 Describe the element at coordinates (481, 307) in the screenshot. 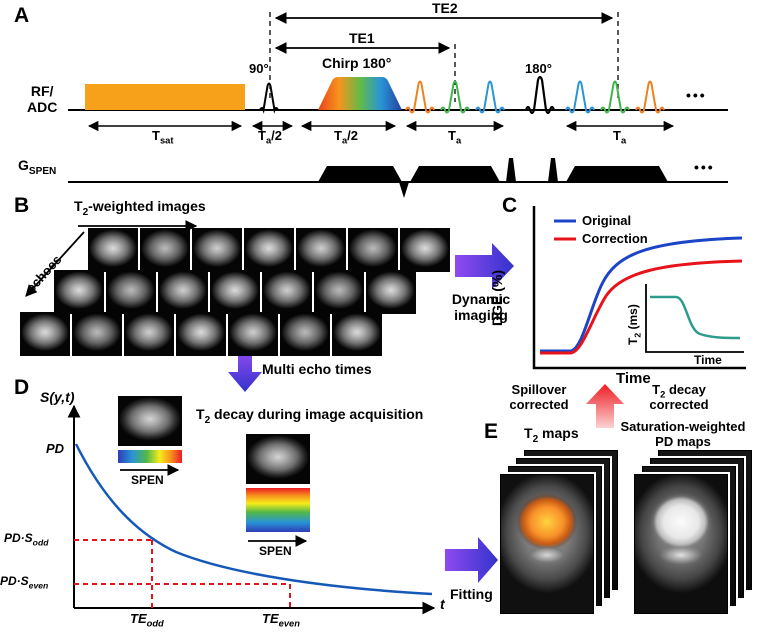

I see `dynamic-imaging-label: Dynamic imaging` at that location.